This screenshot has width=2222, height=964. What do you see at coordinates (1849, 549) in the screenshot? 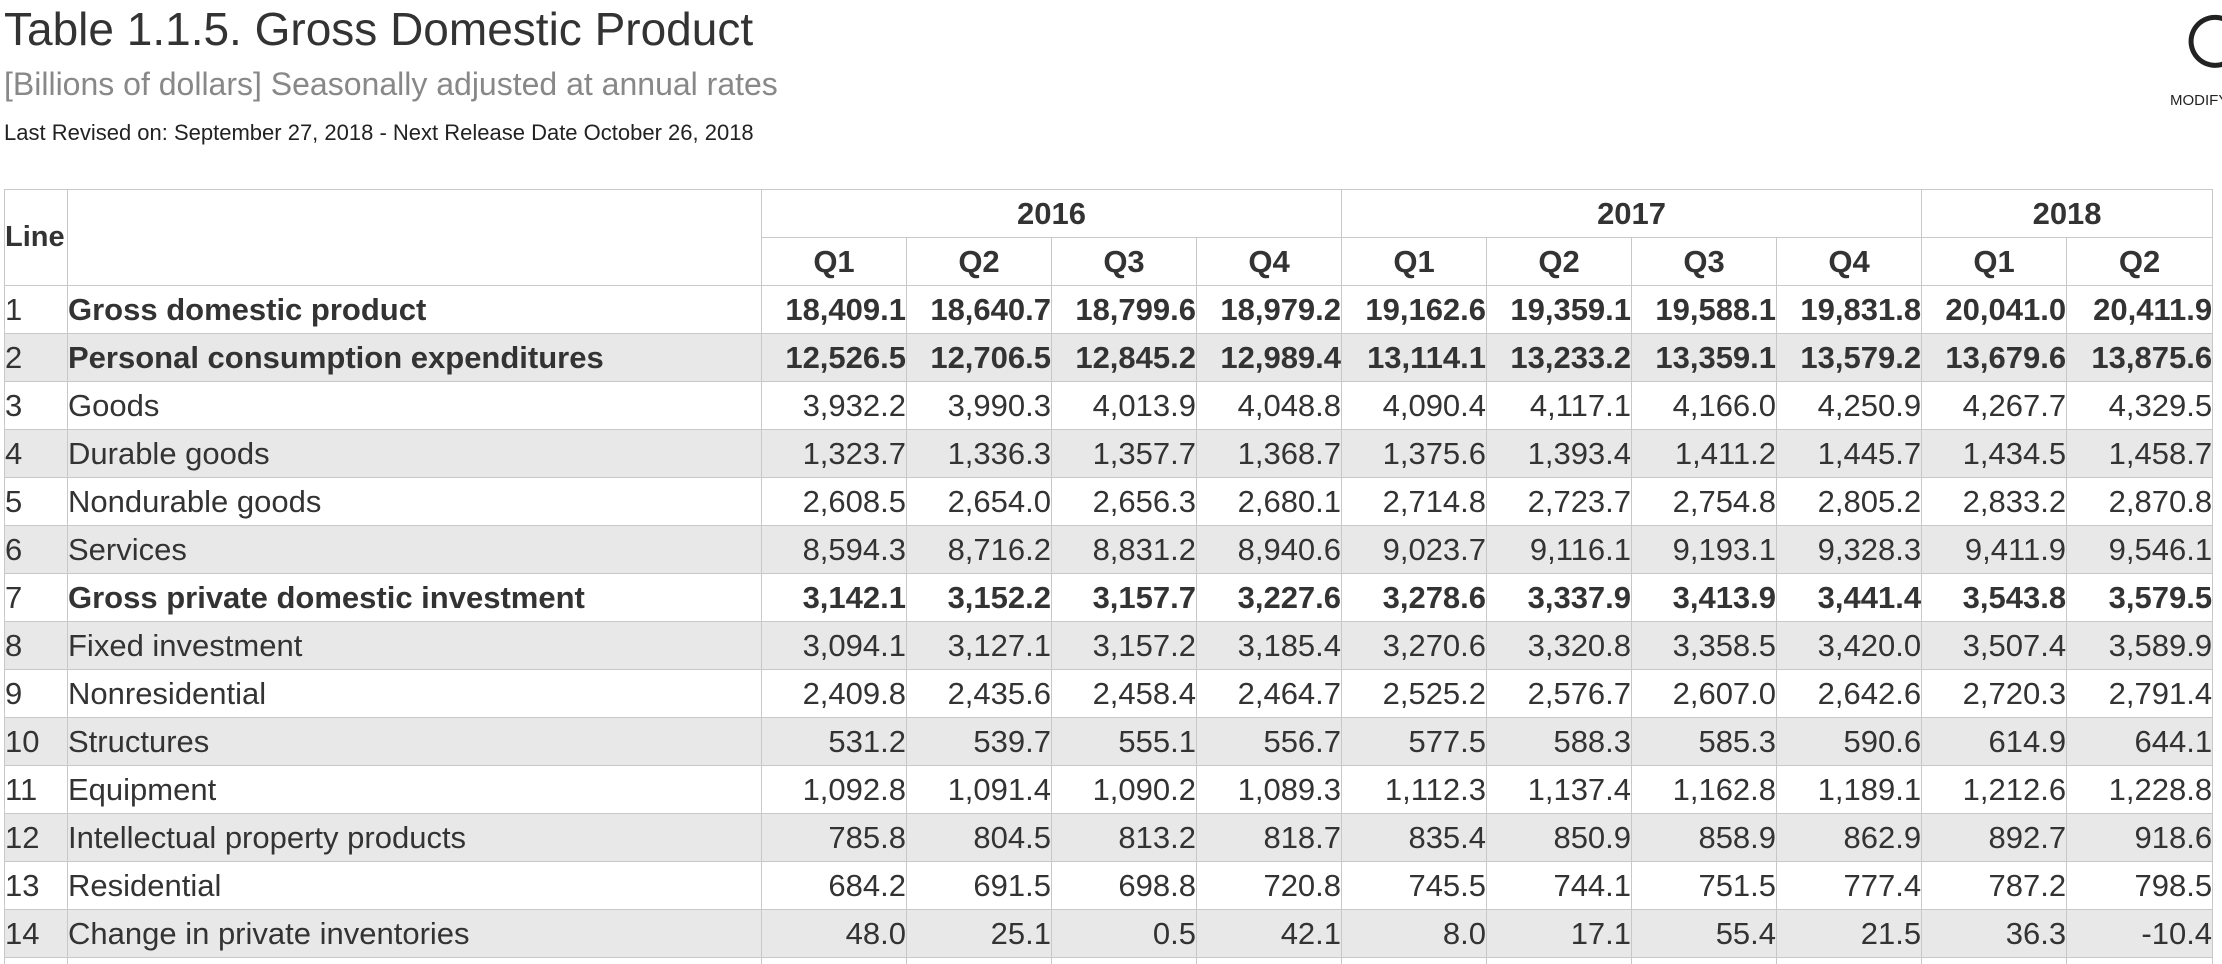
I see `value-cell: 9,328.3` at bounding box center [1849, 549].